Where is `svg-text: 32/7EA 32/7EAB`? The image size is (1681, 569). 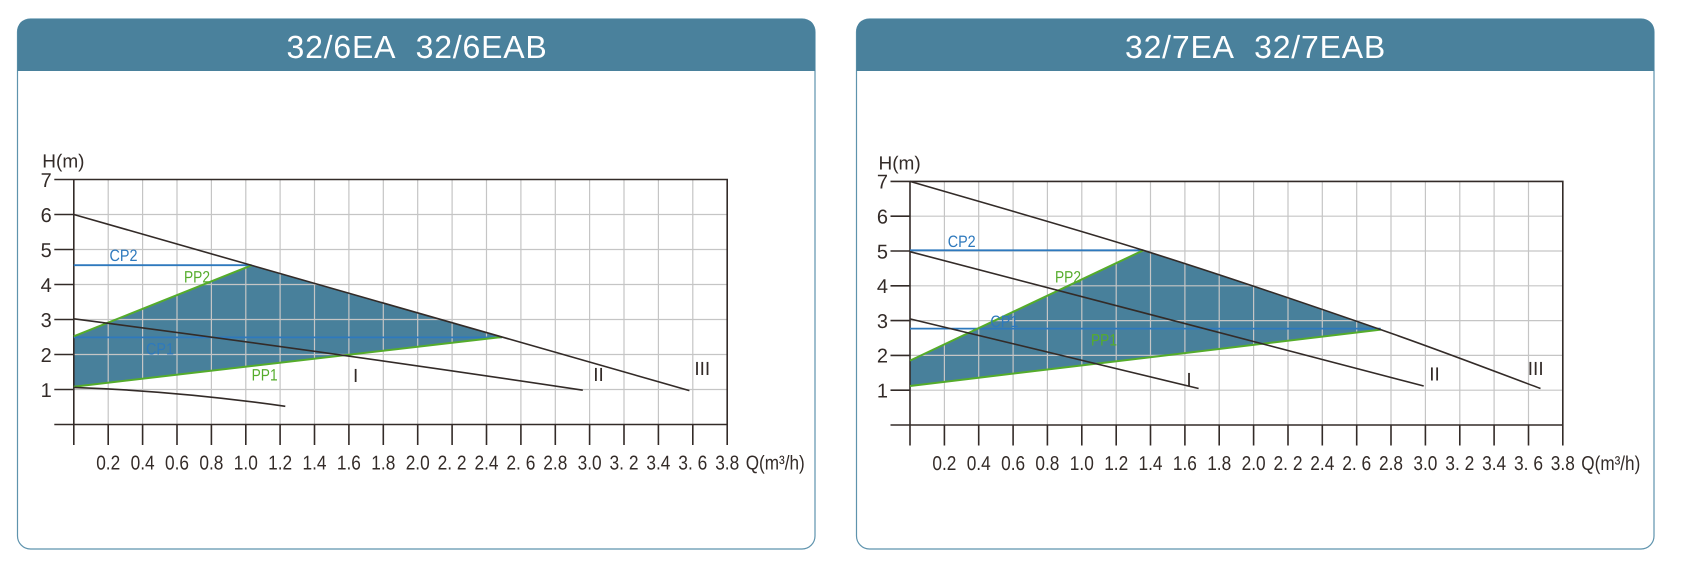 svg-text: 32/7EA 32/7EAB is located at coordinates (1255, 47).